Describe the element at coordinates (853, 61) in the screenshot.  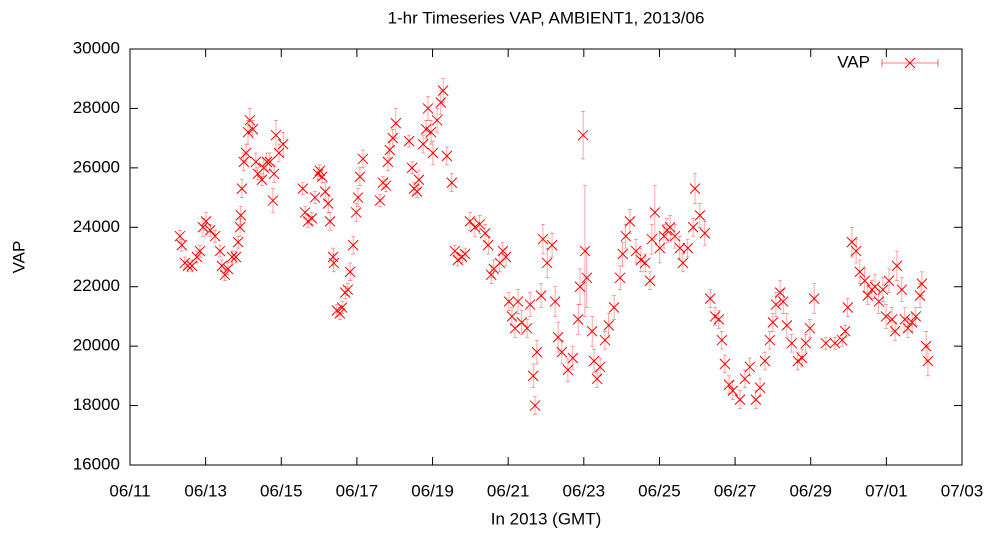
I see `legend-label: VAP` at that location.